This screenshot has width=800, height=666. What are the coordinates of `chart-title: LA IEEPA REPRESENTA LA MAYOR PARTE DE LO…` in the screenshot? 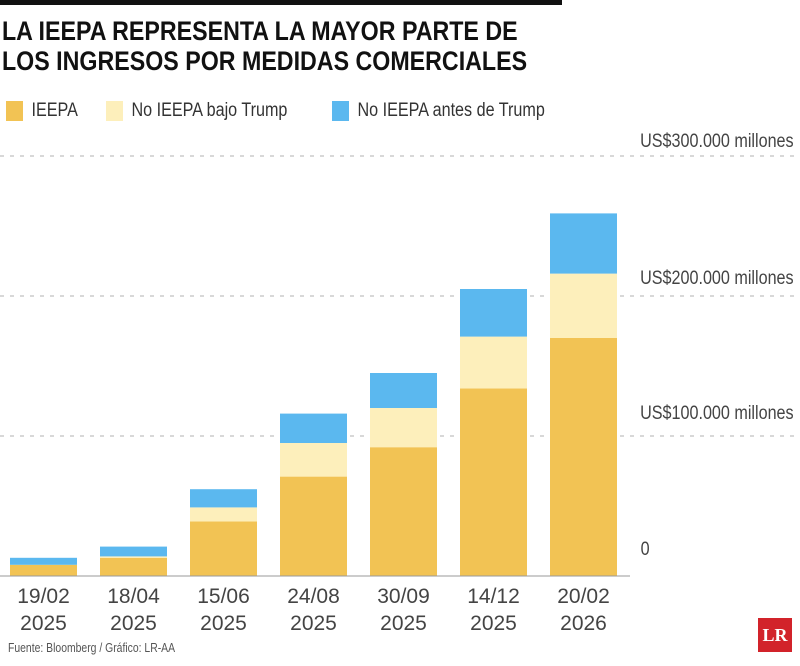 It's located at (264, 46).